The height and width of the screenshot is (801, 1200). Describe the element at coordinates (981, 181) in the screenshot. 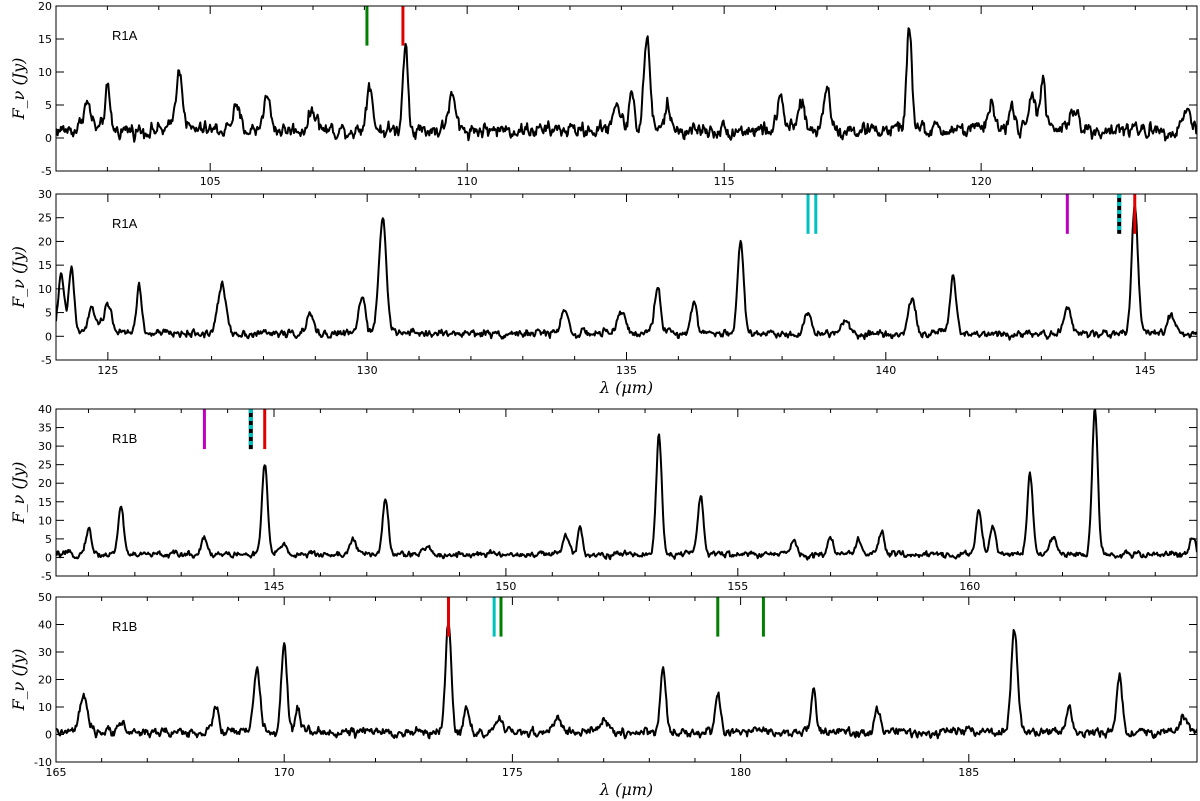

I see `x-tick-label: 120` at that location.